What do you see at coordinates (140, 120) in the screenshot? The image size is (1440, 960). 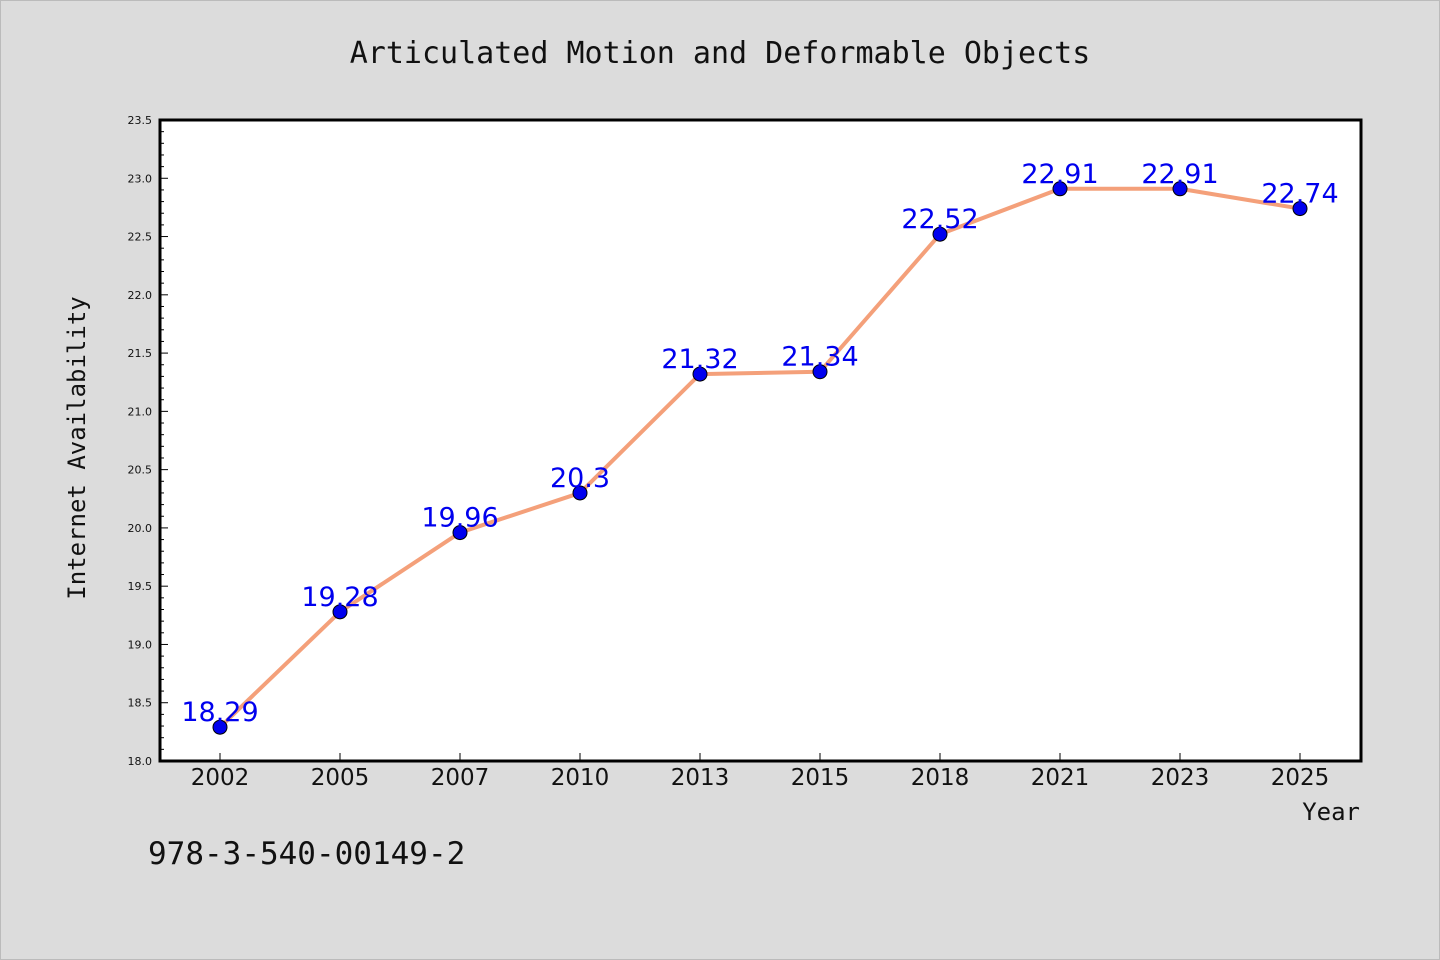 I see `y-tick-label: 23.5` at bounding box center [140, 120].